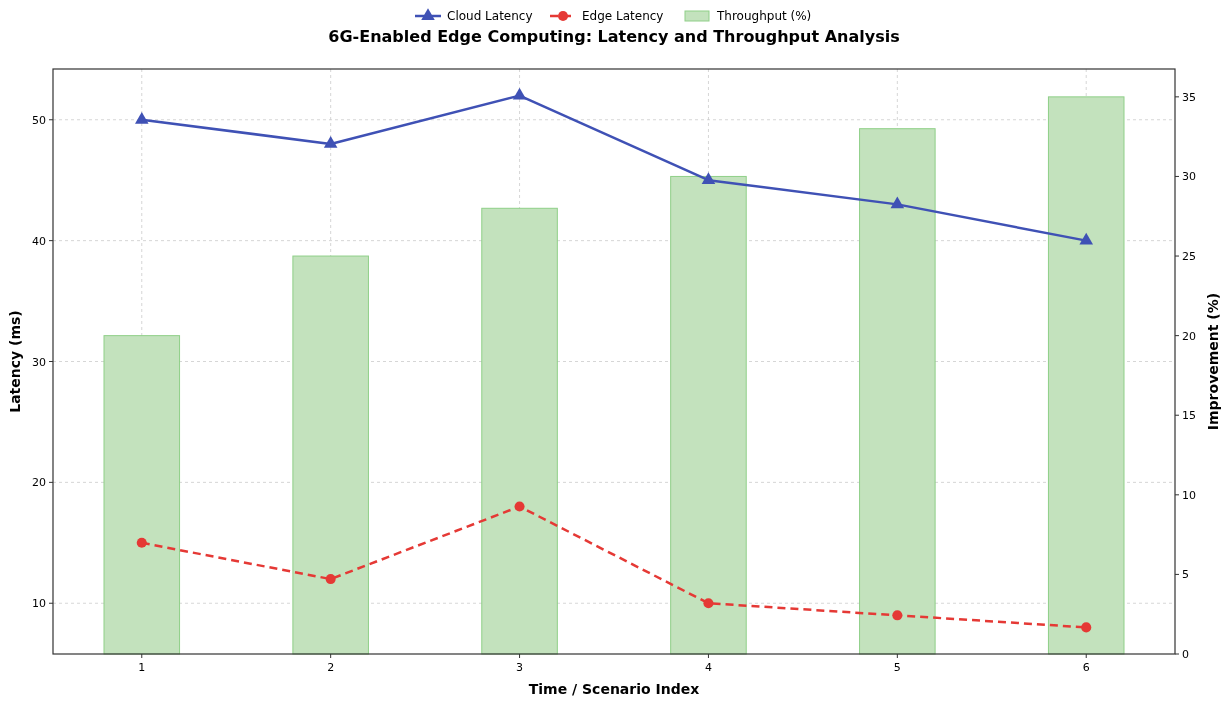 The image size is (1225, 701). I want to click on y2-tick-label: 0, so click(1185, 654).